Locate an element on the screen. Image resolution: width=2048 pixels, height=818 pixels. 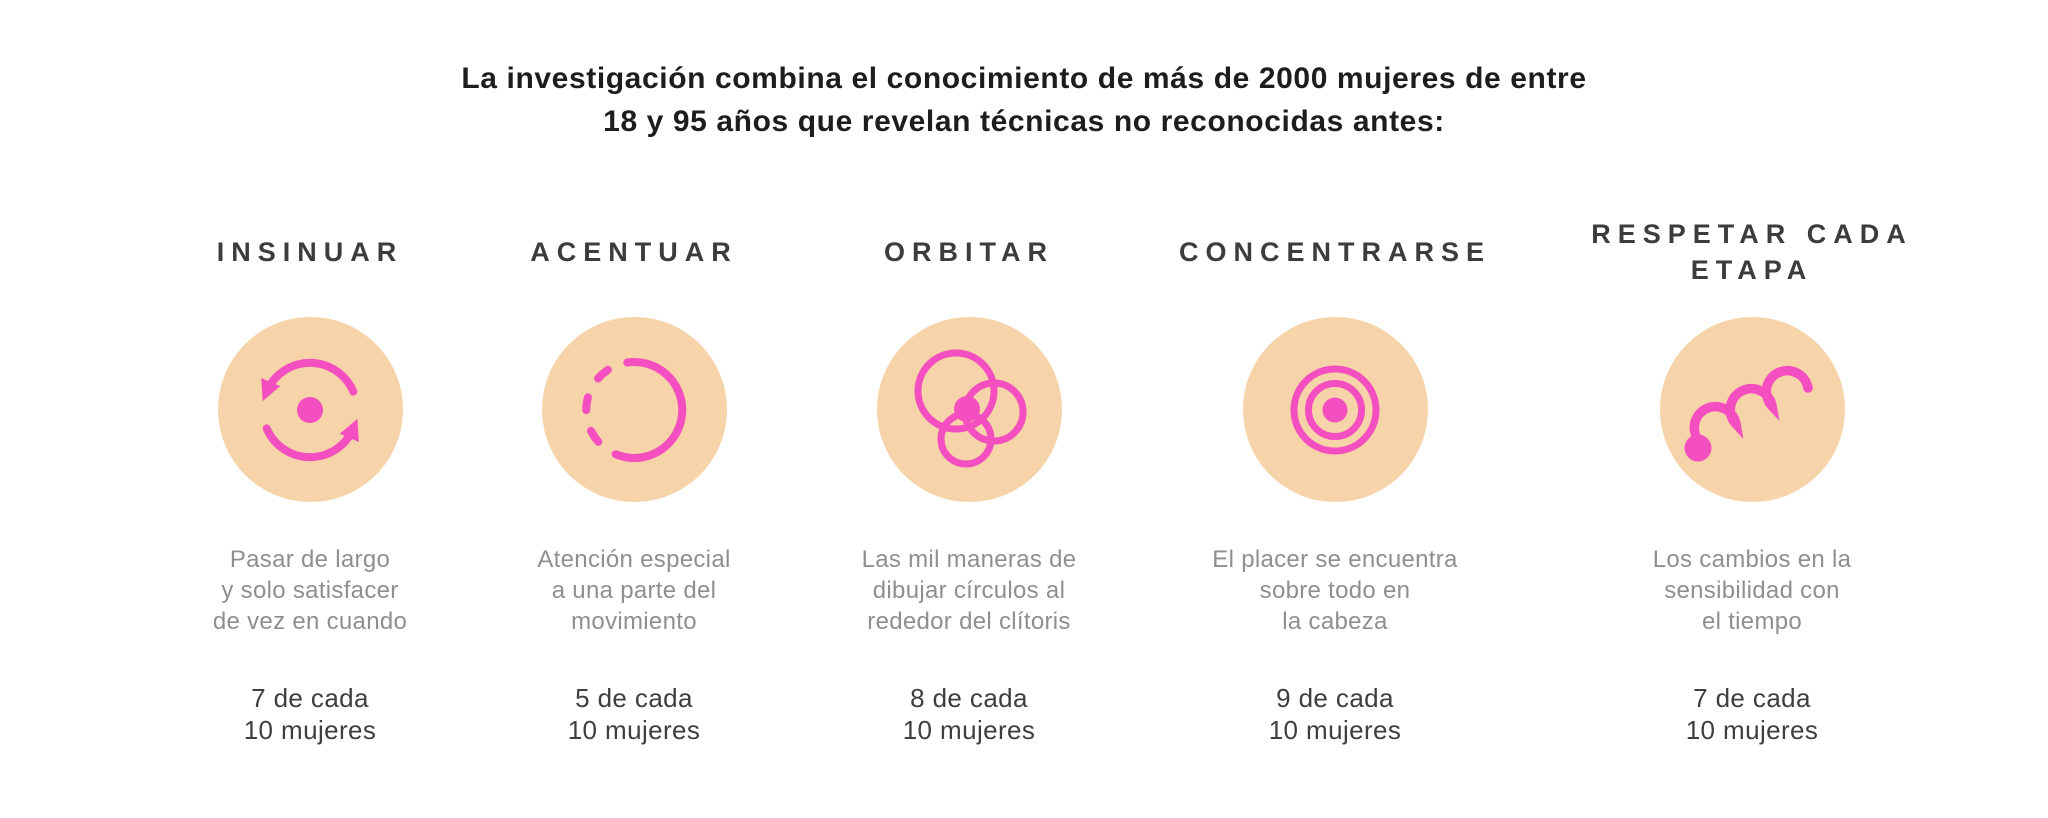
technique-title: INSINUAR is located at coordinates (310, 252).